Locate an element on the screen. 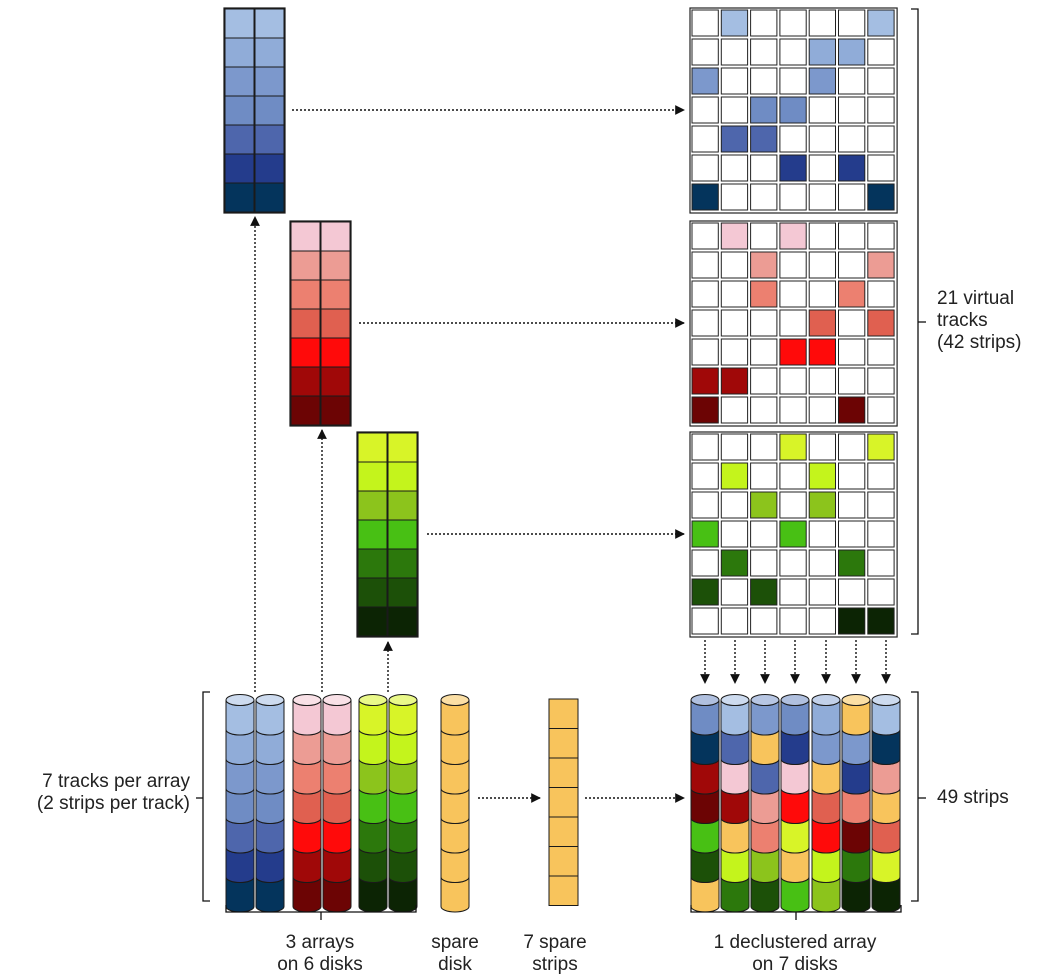 The image size is (1043, 978). green-grid-outline is located at coordinates (793, 534).